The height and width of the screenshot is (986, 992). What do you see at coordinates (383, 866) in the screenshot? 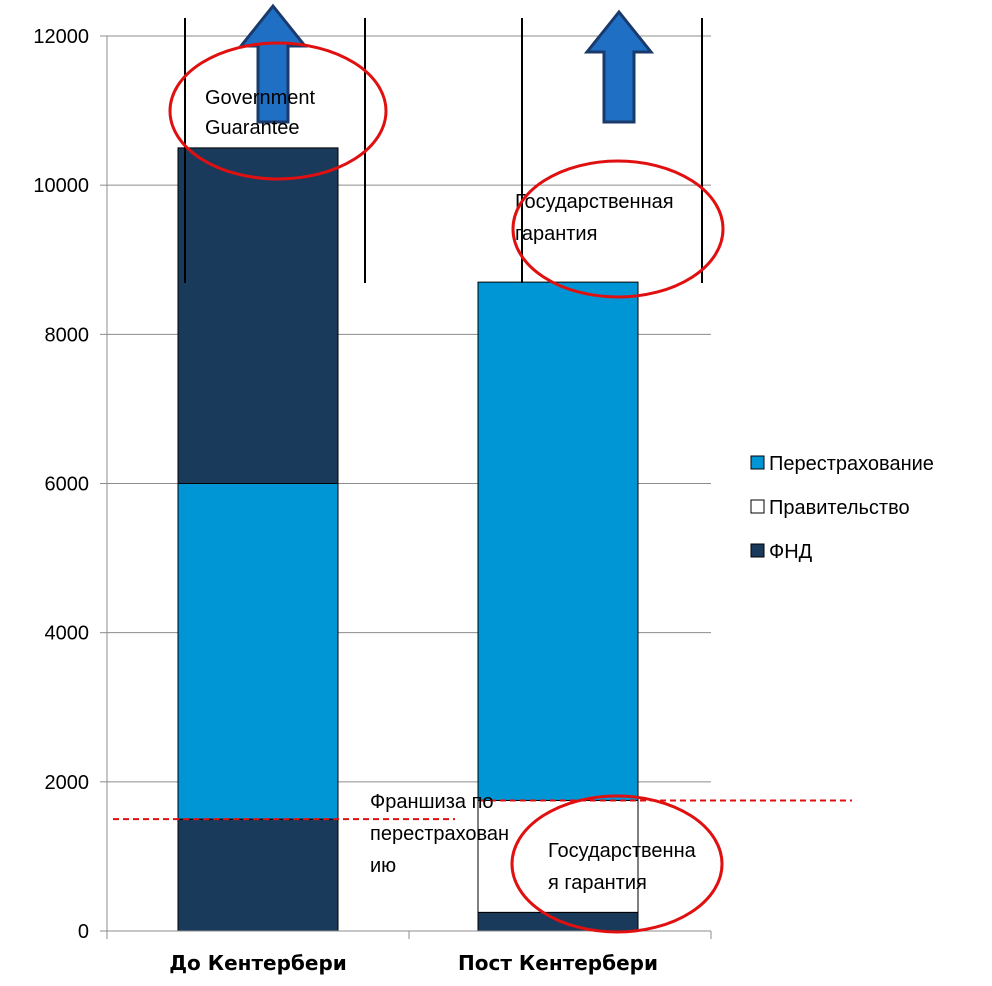
I see `reinsurance-deductible-label-line: ию` at bounding box center [383, 866].